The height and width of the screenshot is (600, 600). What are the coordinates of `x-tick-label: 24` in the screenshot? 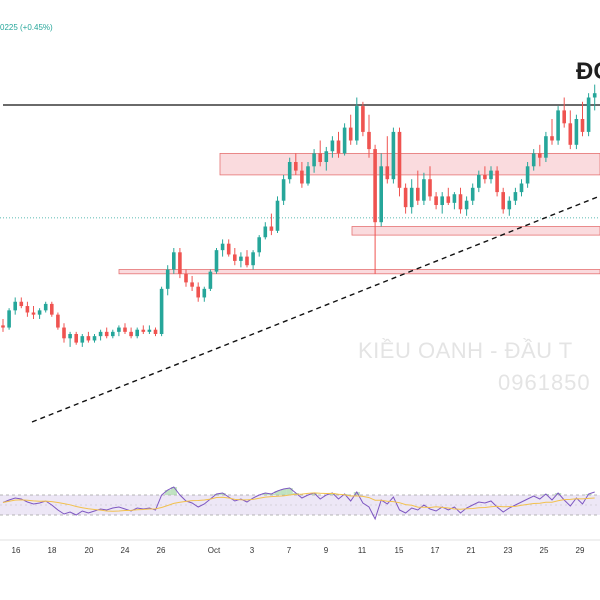 It's located at (125, 550).